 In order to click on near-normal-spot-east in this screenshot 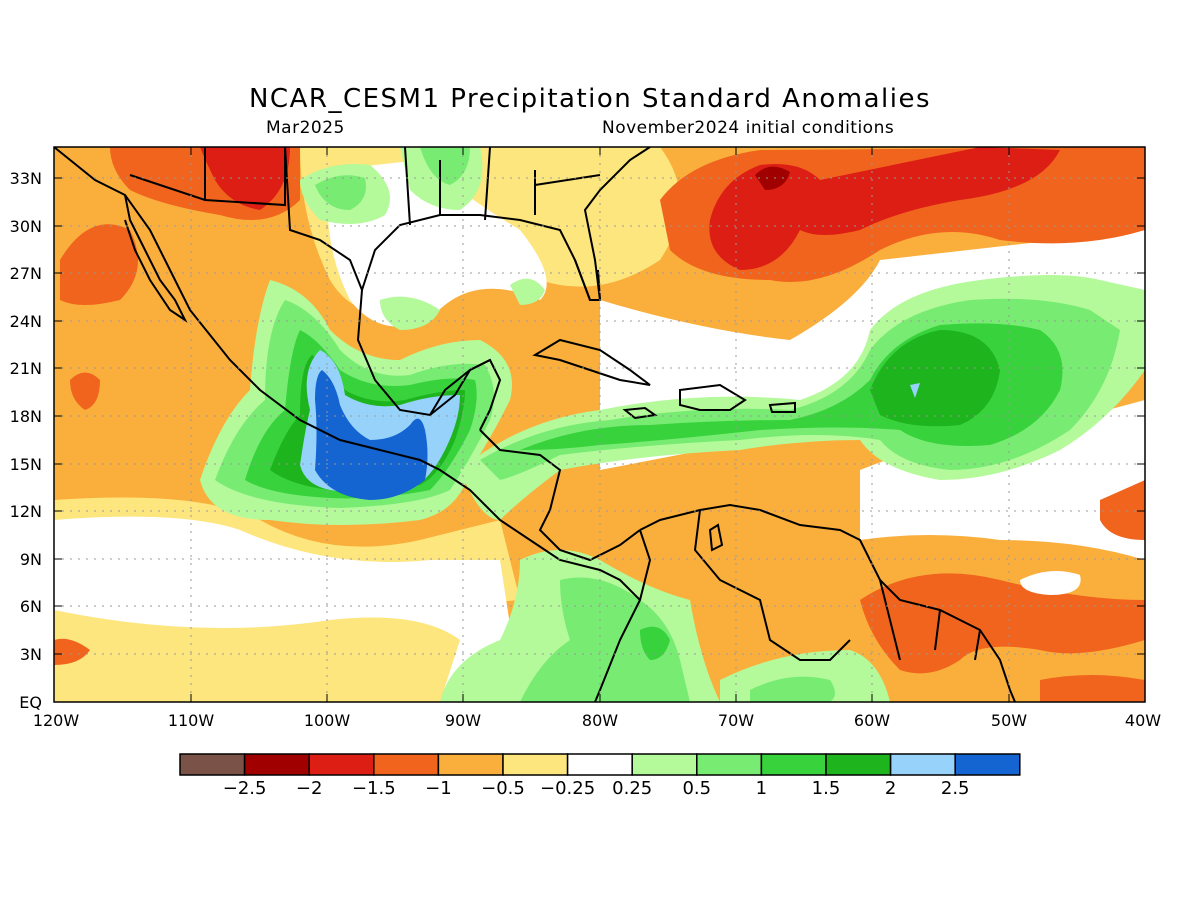, I will do `click(1050, 583)`.